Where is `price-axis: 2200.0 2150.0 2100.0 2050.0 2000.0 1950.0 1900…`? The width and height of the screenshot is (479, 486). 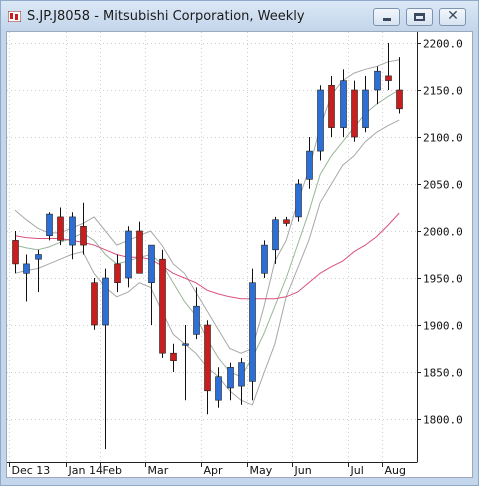
price-axis: 2200.0 2150.0 2100.0 2050.0 2000.0 1950.0 1900… is located at coordinates (440, 232).